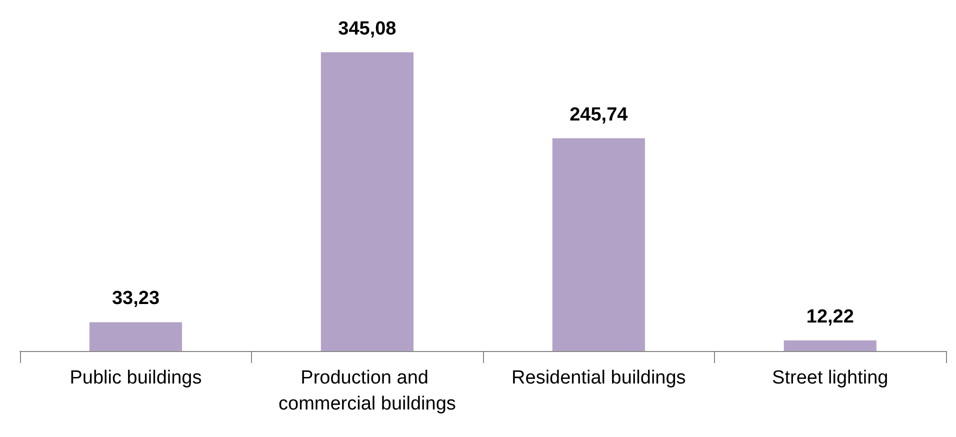 The height and width of the screenshot is (437, 956). Describe the element at coordinates (367, 29) in the screenshot. I see `data-label: 345,08` at that location.